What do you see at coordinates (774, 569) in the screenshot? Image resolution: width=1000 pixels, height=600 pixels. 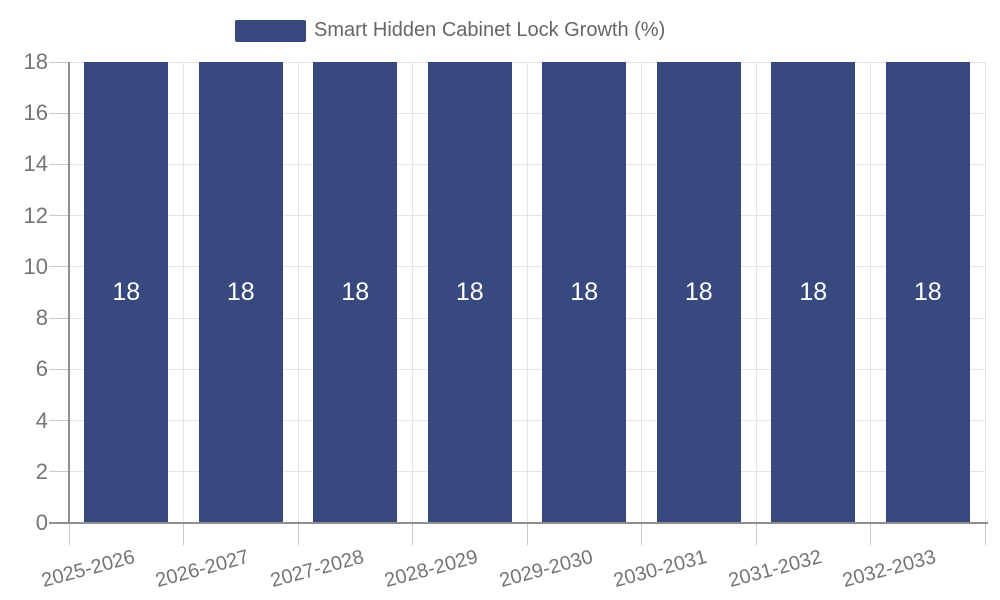 I see `x-axis-label: 2031-2032` at bounding box center [774, 569].